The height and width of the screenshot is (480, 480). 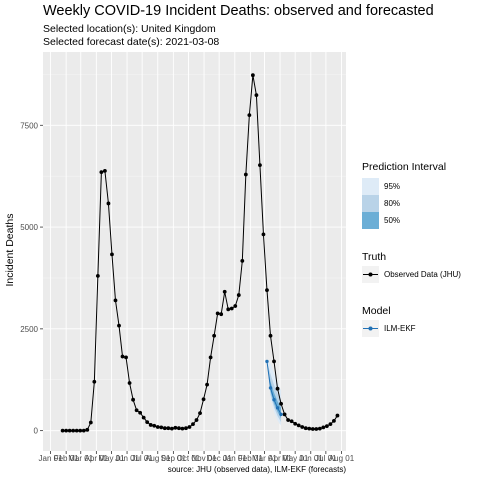 I want to click on y-tick-label: 5000, so click(x=29, y=227).